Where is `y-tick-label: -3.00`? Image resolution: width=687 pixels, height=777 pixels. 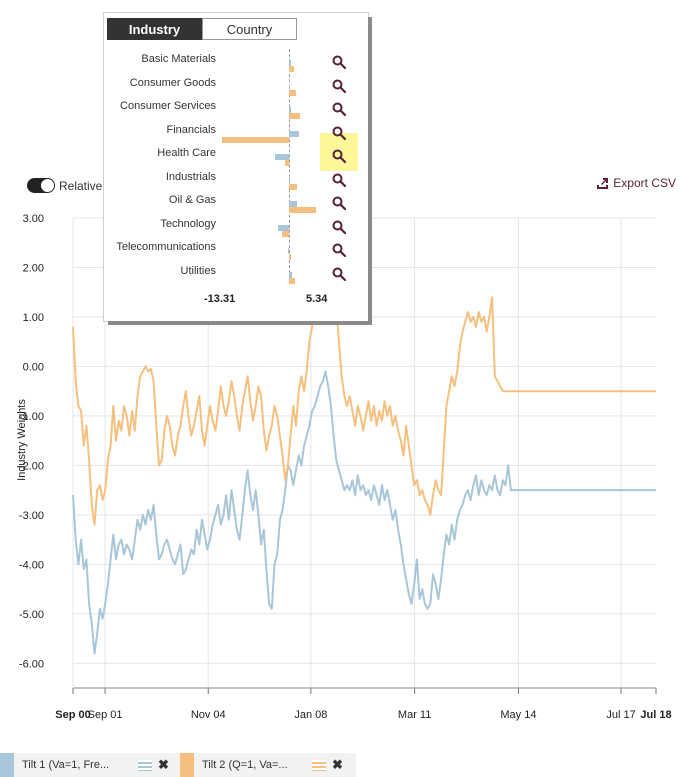
y-tick-label: -3.00 is located at coordinates (31, 516).